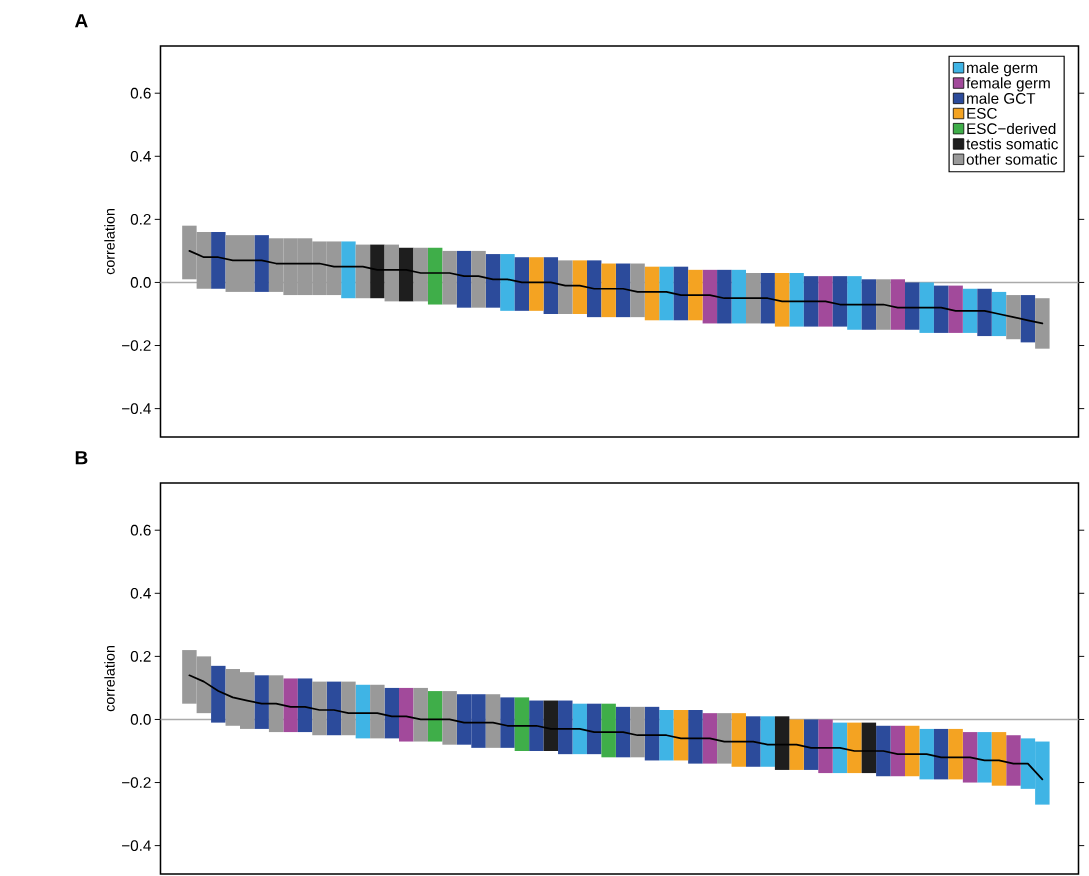 The width and height of the screenshot is (1089, 876). I want to click on legend-label: male germ, so click(1002, 69).